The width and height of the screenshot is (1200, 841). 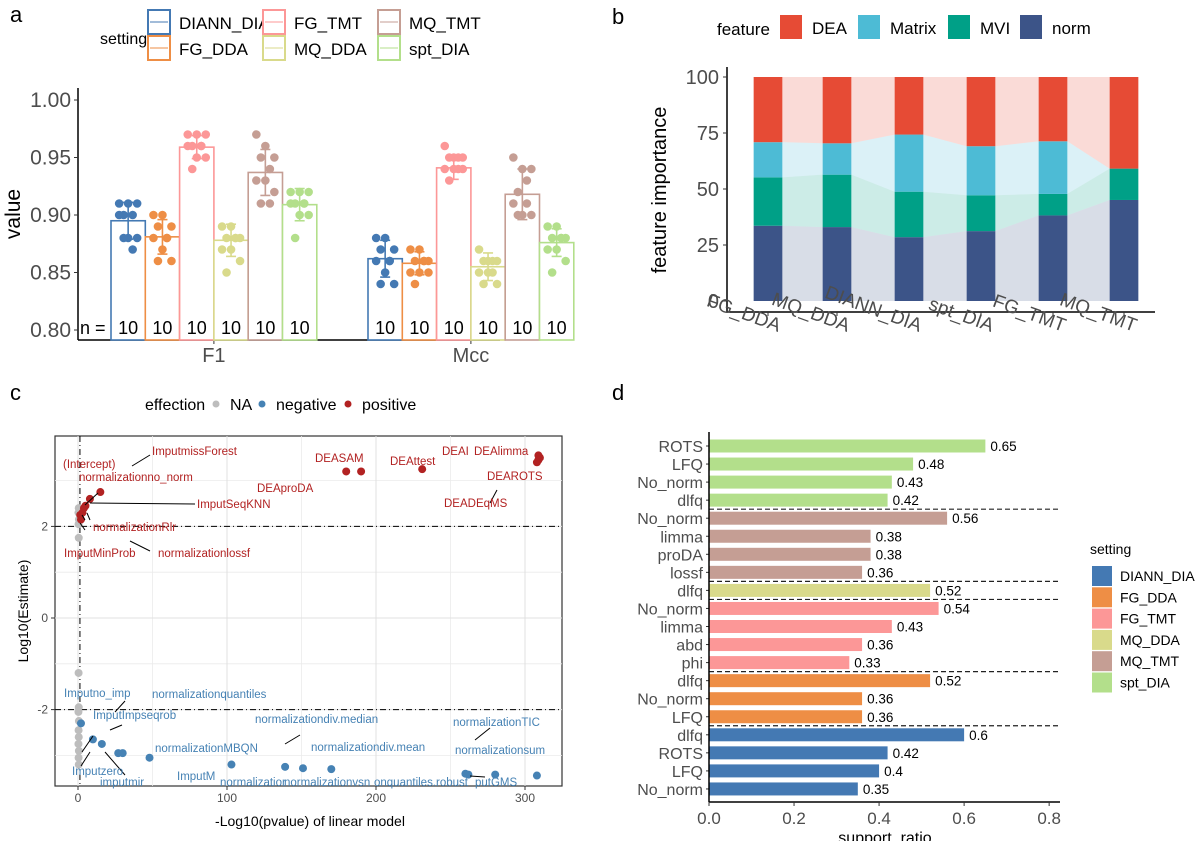 What do you see at coordinates (869, 27) in the screenshot?
I see `legend-key-Matrix` at bounding box center [869, 27].